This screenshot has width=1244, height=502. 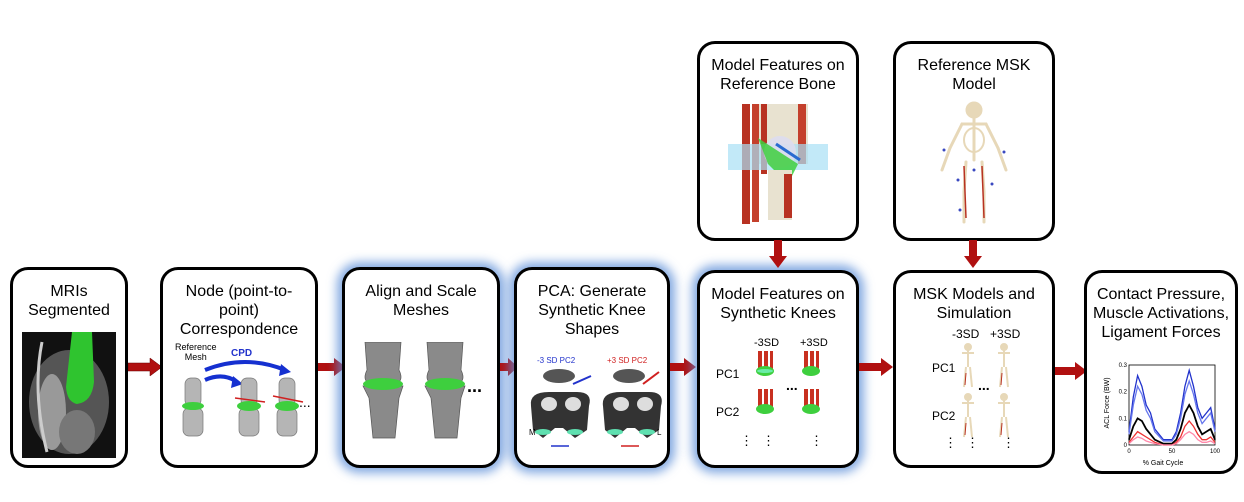 I want to click on pca-l-label: L, so click(x=659, y=432).